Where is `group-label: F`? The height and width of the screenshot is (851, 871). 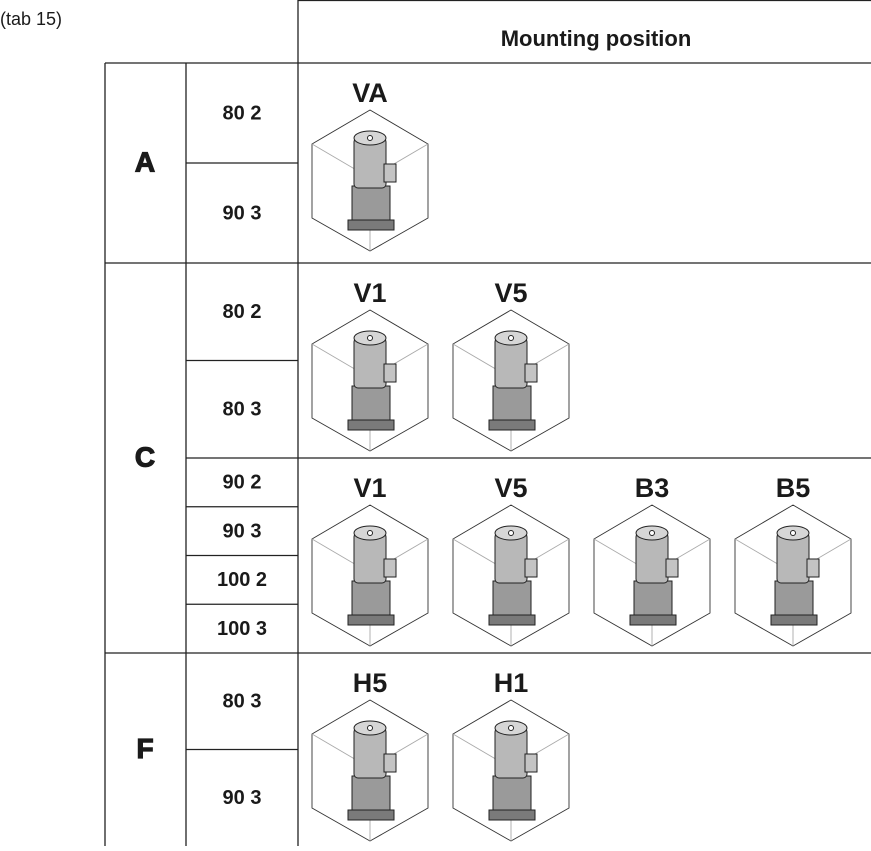 group-label: F is located at coordinates (144, 748).